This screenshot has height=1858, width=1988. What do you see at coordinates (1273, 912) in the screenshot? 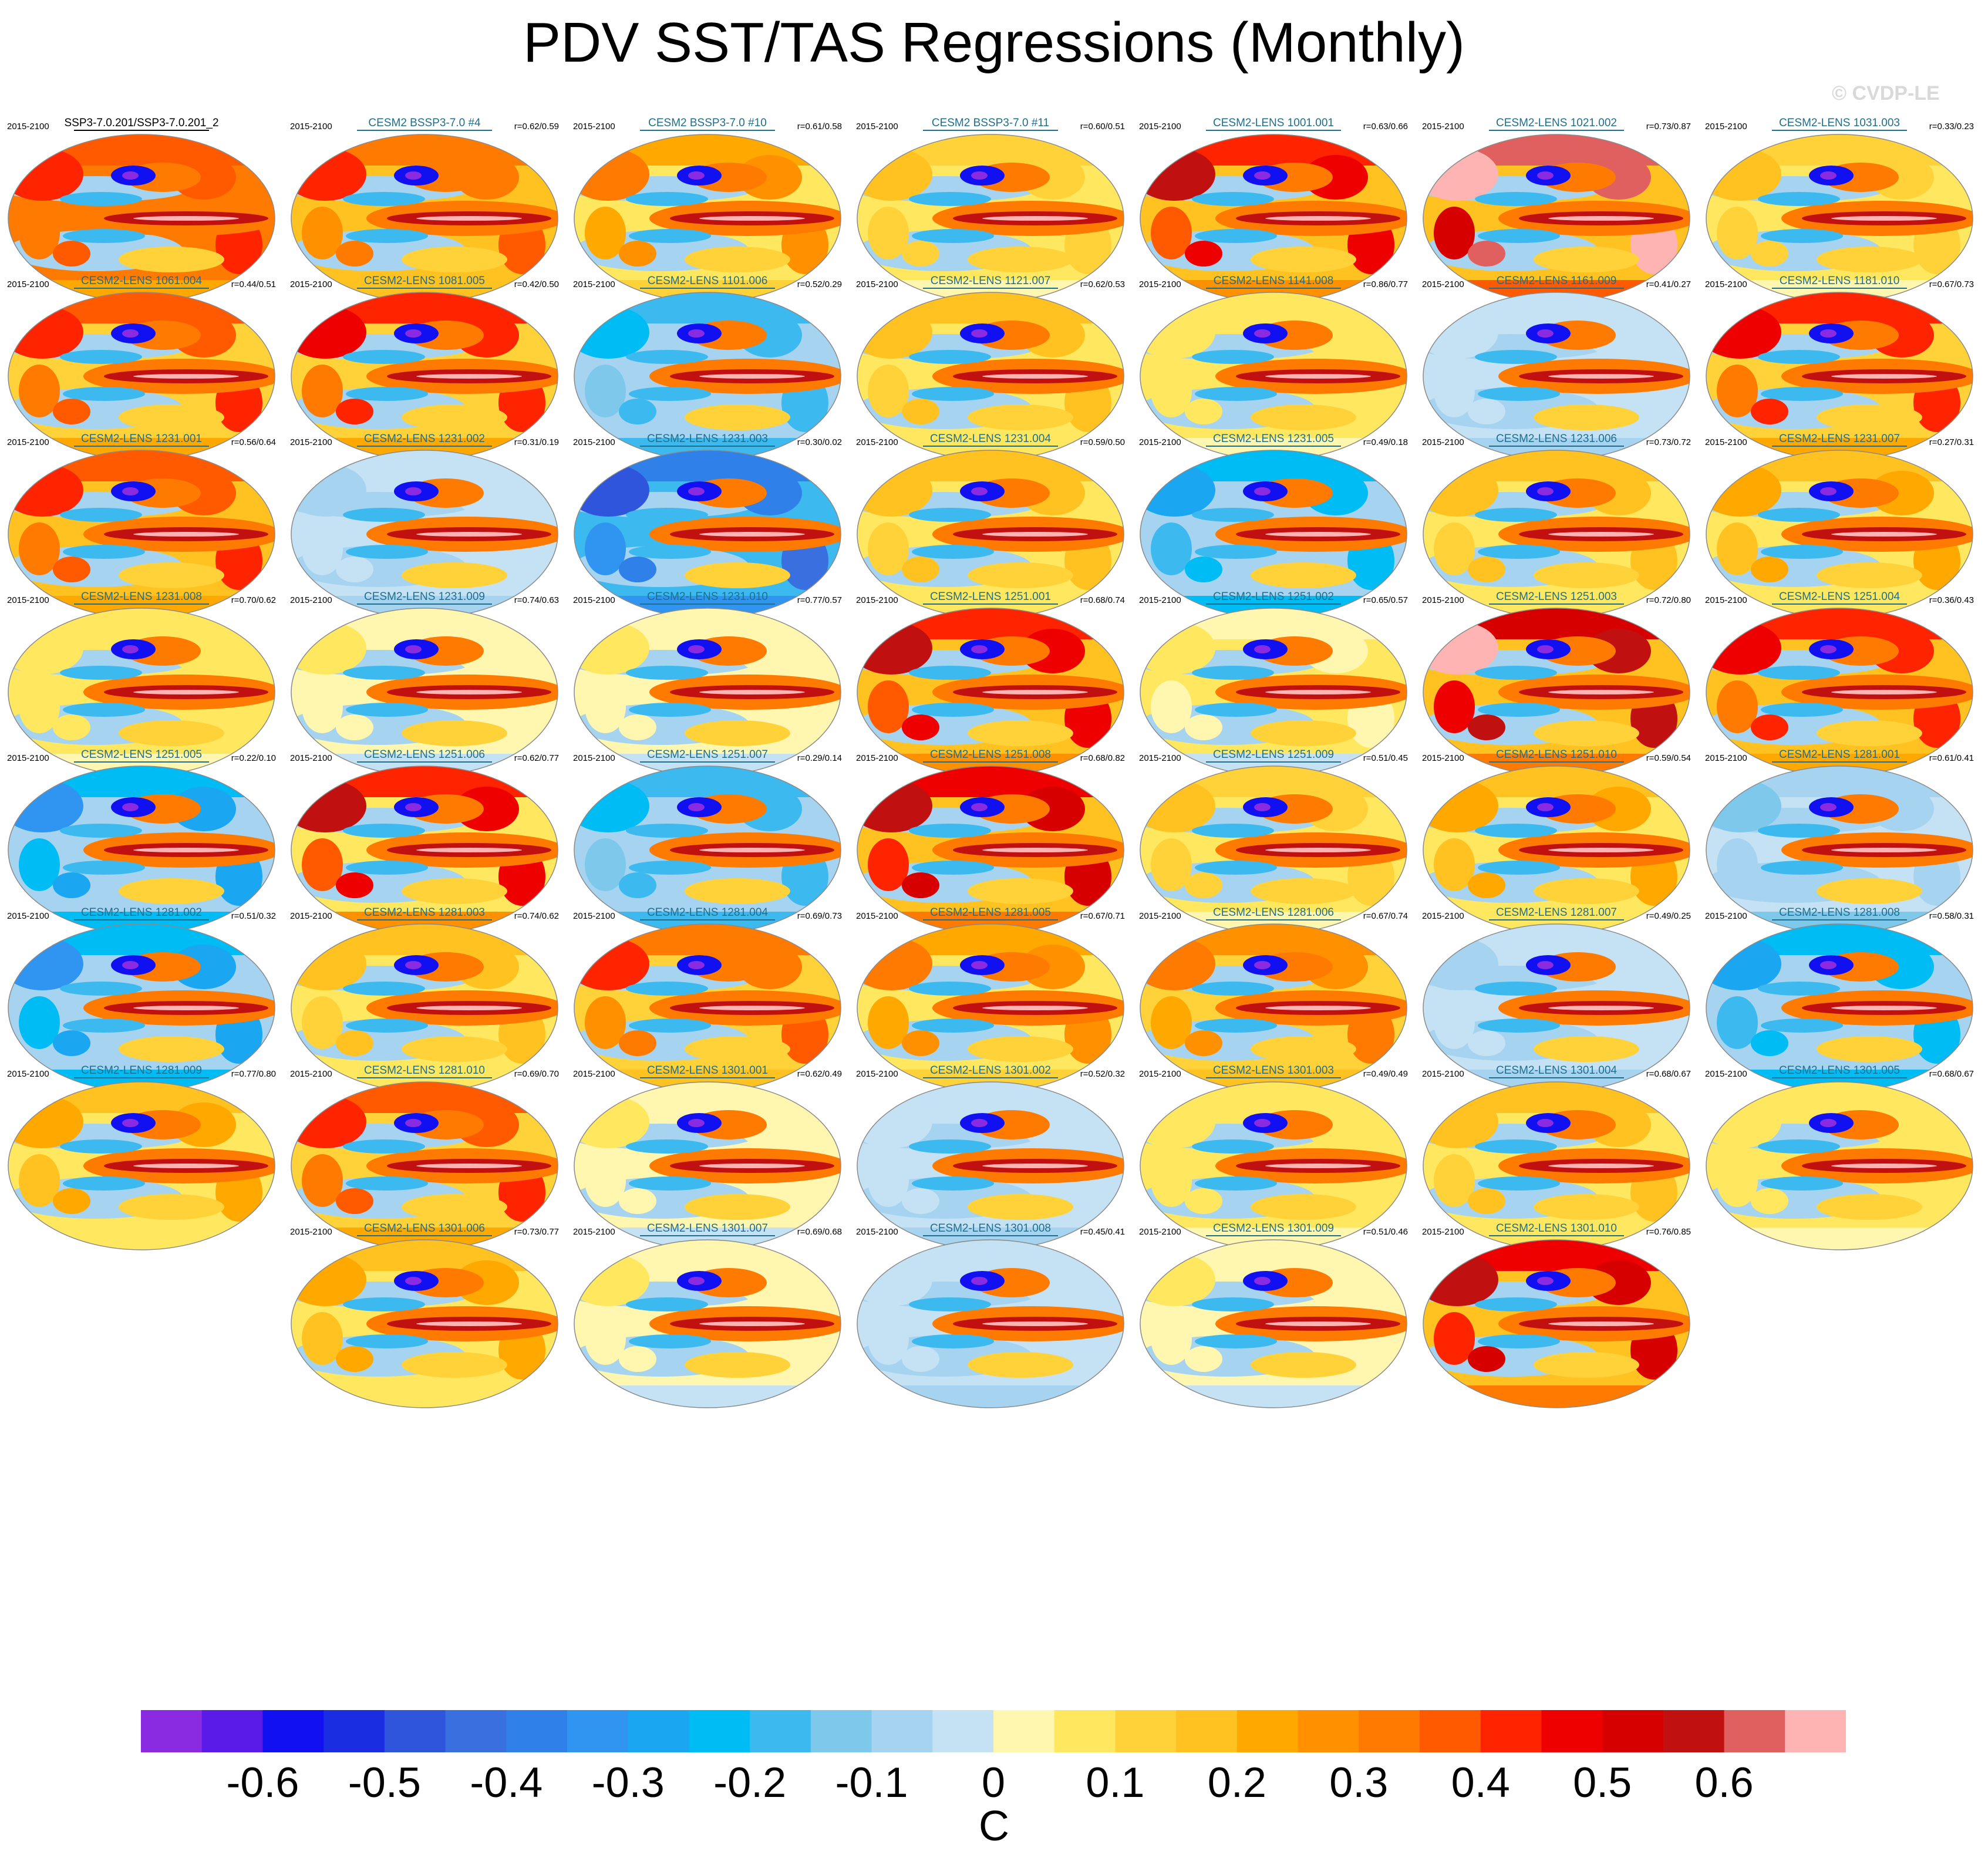
I see `panel-title: CESM2-LENS 1281.006` at bounding box center [1273, 912].